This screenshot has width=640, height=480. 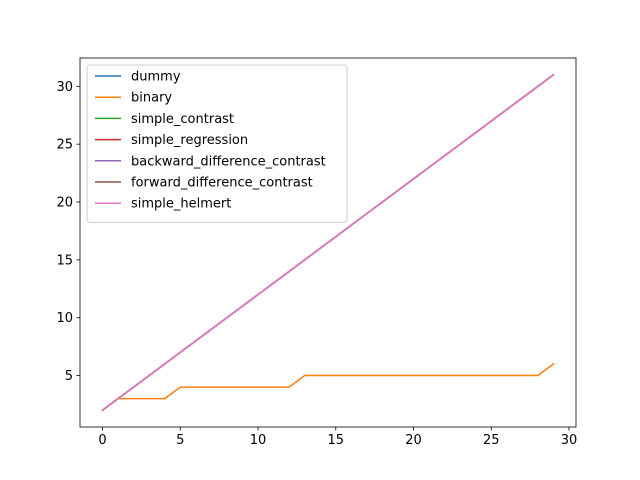 What do you see at coordinates (64, 260) in the screenshot?
I see `y-tick-label: 15` at bounding box center [64, 260].